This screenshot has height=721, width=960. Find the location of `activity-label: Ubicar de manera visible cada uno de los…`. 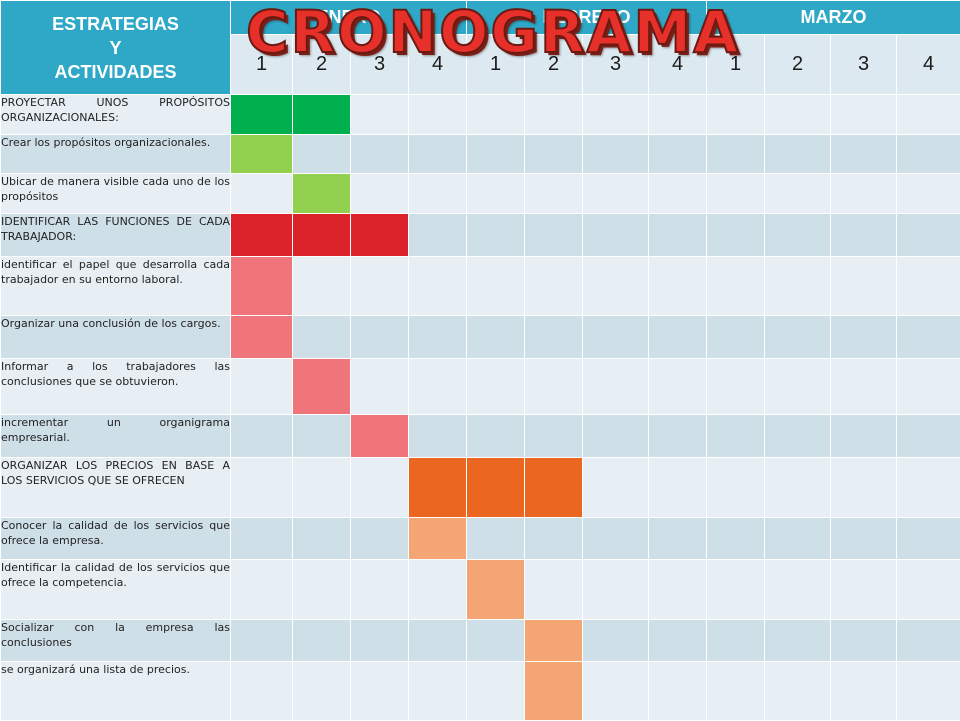

activity-label: Ubicar de manera visible cada uno de los… is located at coordinates (116, 194).